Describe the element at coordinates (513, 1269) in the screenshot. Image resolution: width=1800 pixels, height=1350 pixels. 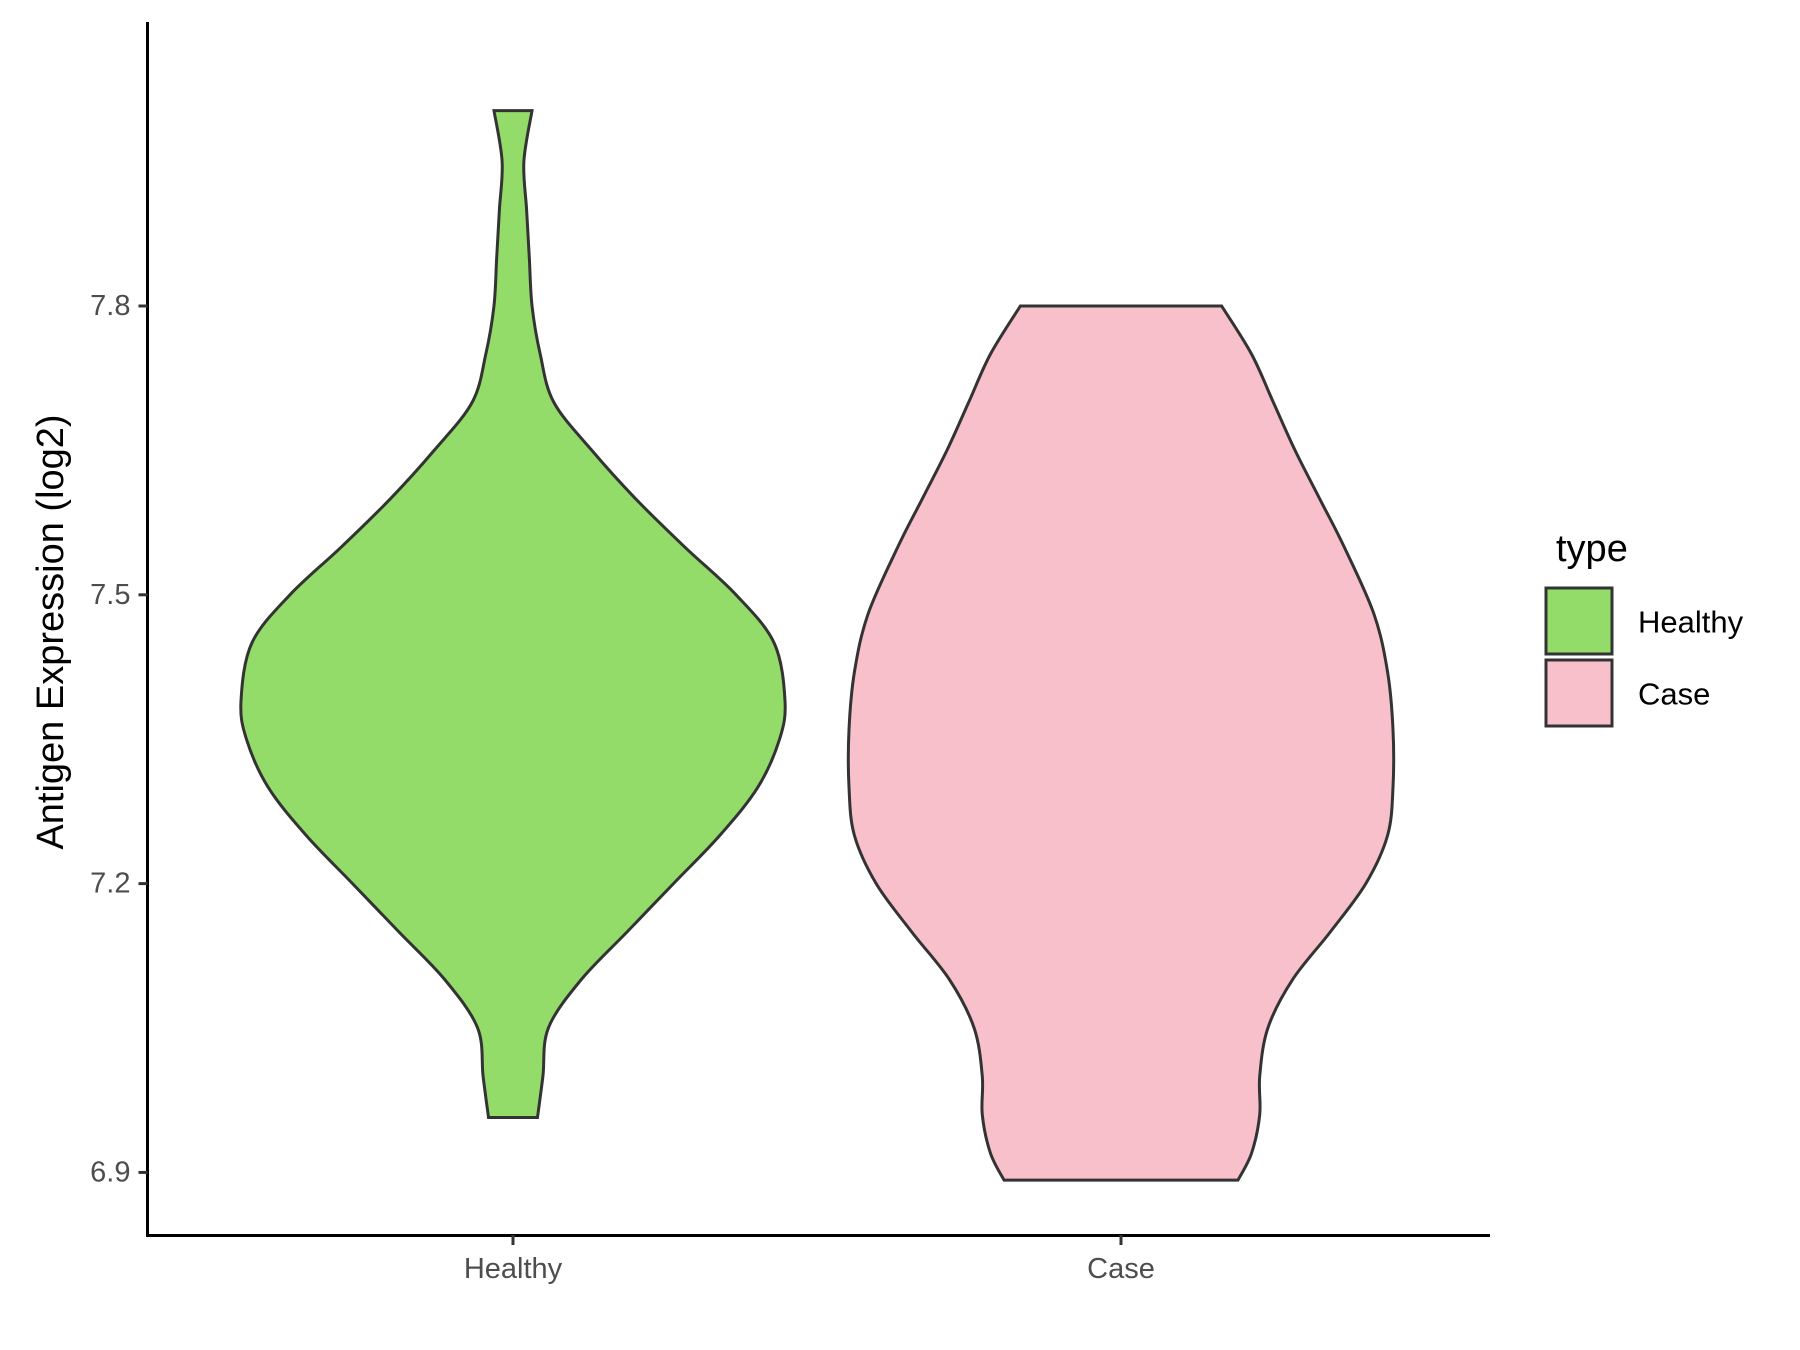
I see `x-tick-label: Healthy` at that location.